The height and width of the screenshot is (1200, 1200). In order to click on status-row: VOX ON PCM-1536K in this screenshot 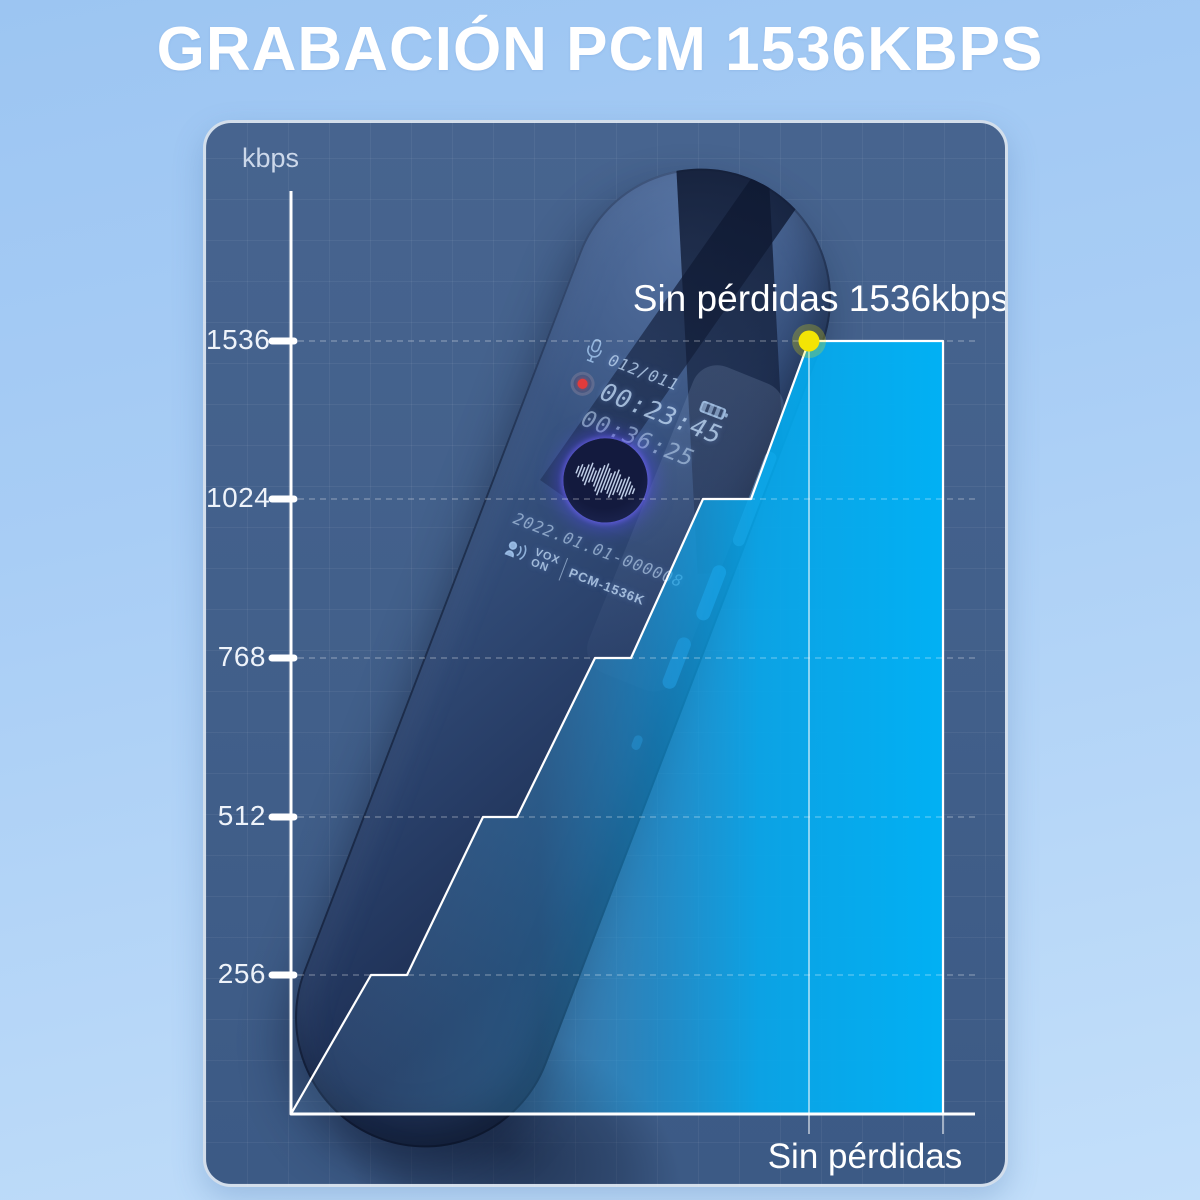, I will do `click(575, 574)`.